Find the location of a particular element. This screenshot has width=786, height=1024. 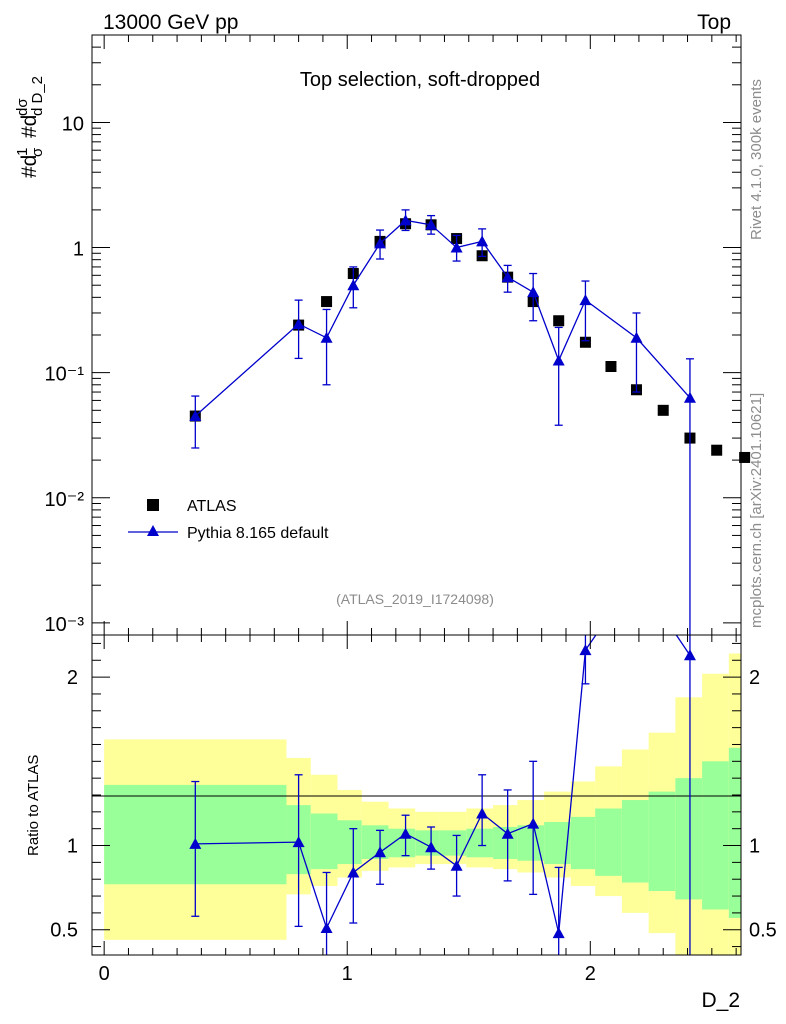

main-ytick-label: 1 is located at coordinates (78, 250).